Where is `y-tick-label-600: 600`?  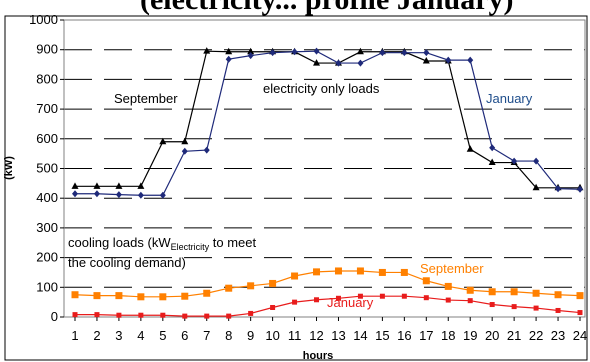 y-tick-label-600: 600 is located at coordinates (47, 138).